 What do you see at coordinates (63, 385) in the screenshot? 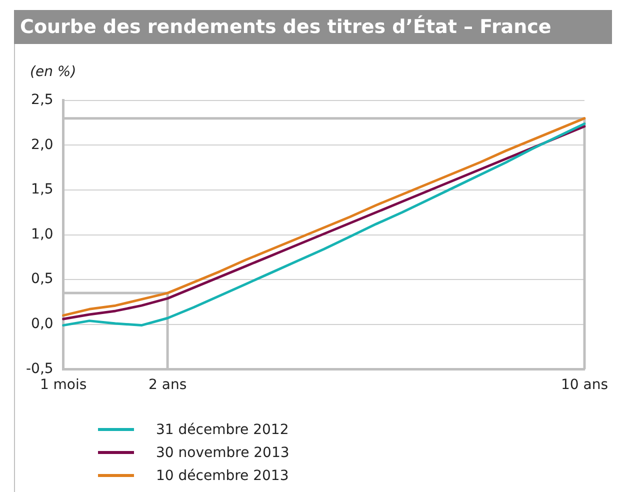
I see `x-tick-label: 1 mois` at bounding box center [63, 385].